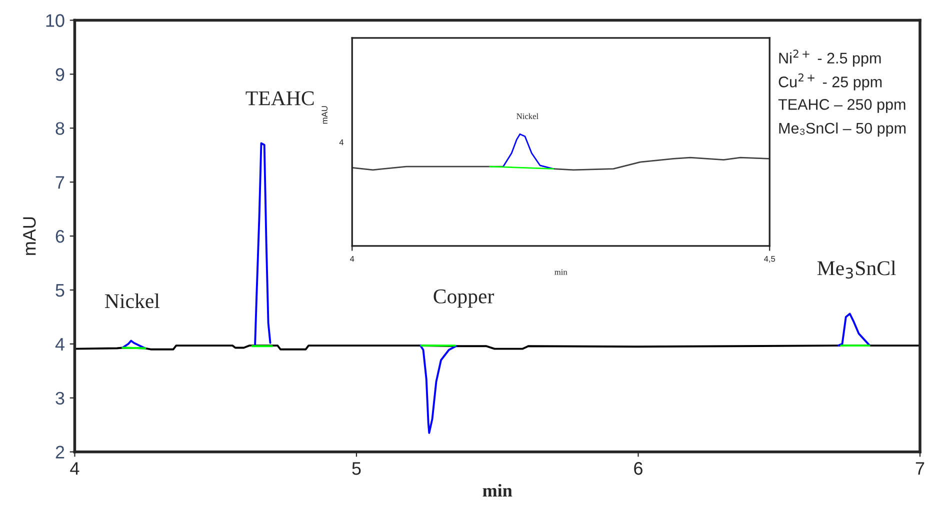  What do you see at coordinates (830, 81) in the screenshot?
I see `annotation: Cu$^{2+}$ - 25 ppm` at bounding box center [830, 81].